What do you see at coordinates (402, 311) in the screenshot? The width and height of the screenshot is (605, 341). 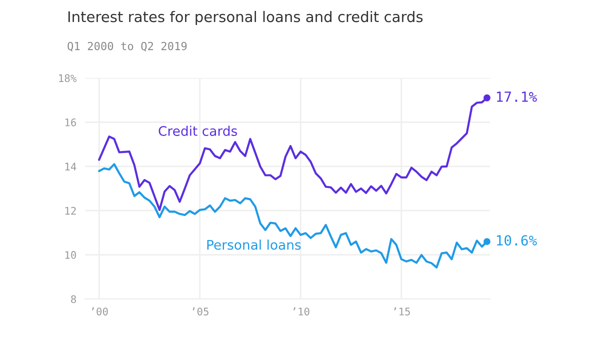 I see `x-tick-label: ’15` at bounding box center [402, 311].